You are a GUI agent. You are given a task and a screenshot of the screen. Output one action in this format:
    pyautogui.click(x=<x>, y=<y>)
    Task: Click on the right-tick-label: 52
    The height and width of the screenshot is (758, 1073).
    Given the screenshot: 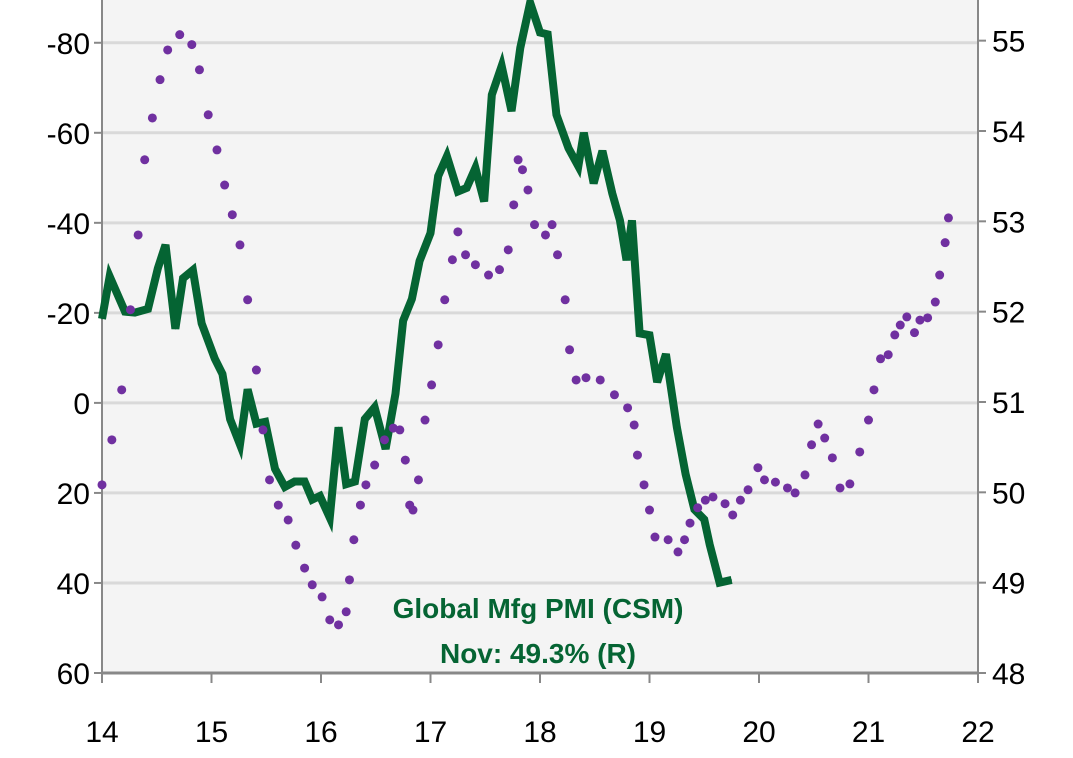 What is the action you would take?
    pyautogui.click(x=1008, y=313)
    